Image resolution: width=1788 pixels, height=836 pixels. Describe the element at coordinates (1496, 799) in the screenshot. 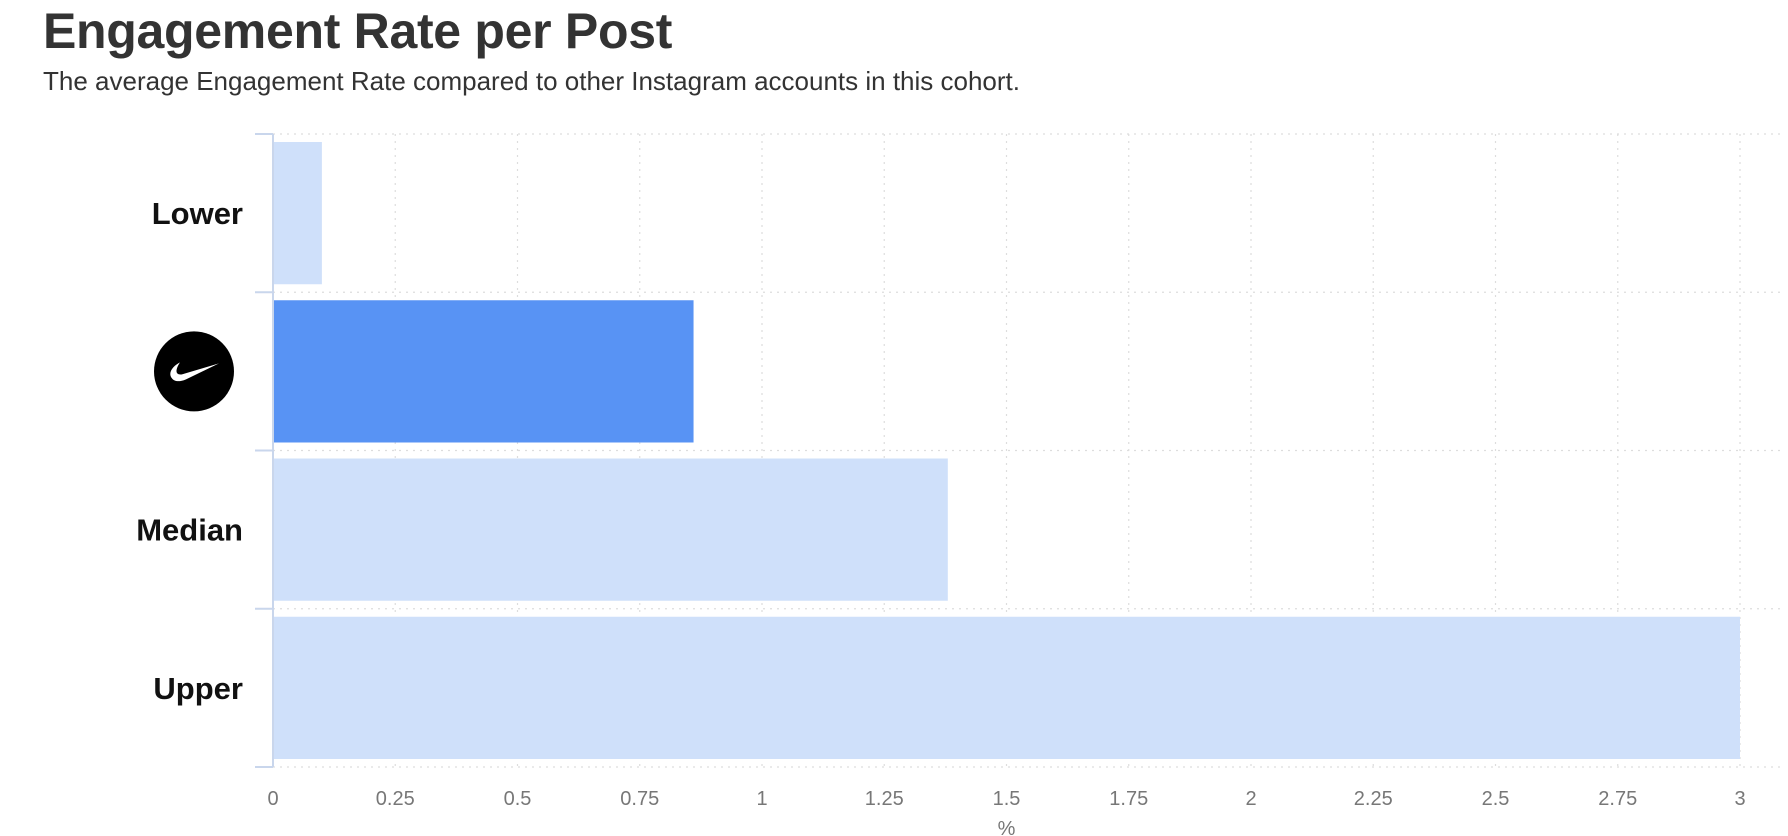

I see `x-tick-label: 2.5` at that location.